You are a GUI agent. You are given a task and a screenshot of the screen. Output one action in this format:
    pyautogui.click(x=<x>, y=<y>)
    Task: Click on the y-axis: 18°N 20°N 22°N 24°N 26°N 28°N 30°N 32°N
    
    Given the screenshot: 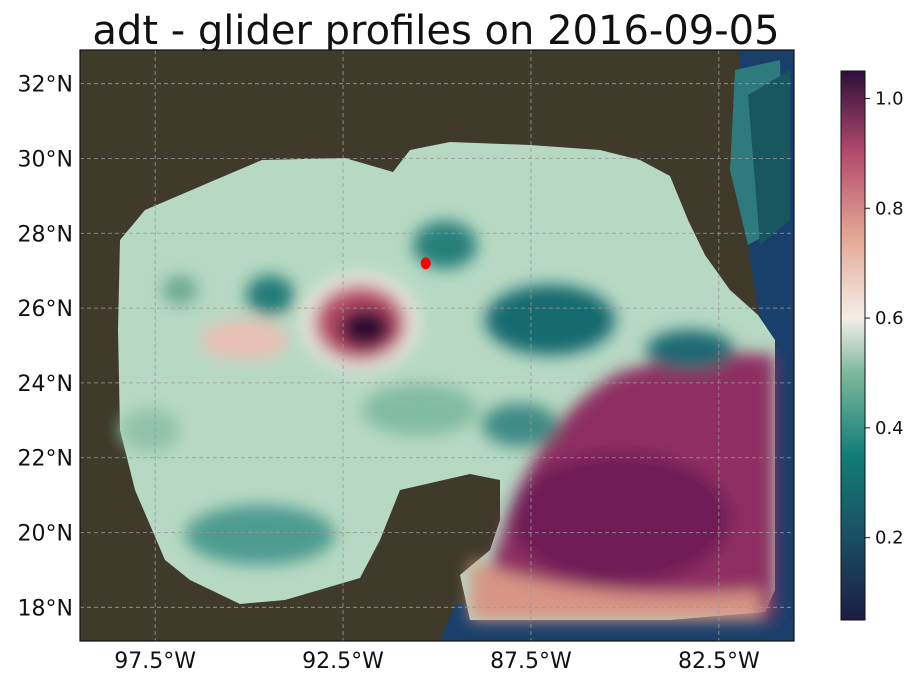 What is the action you would take?
    pyautogui.click(x=45, y=347)
    